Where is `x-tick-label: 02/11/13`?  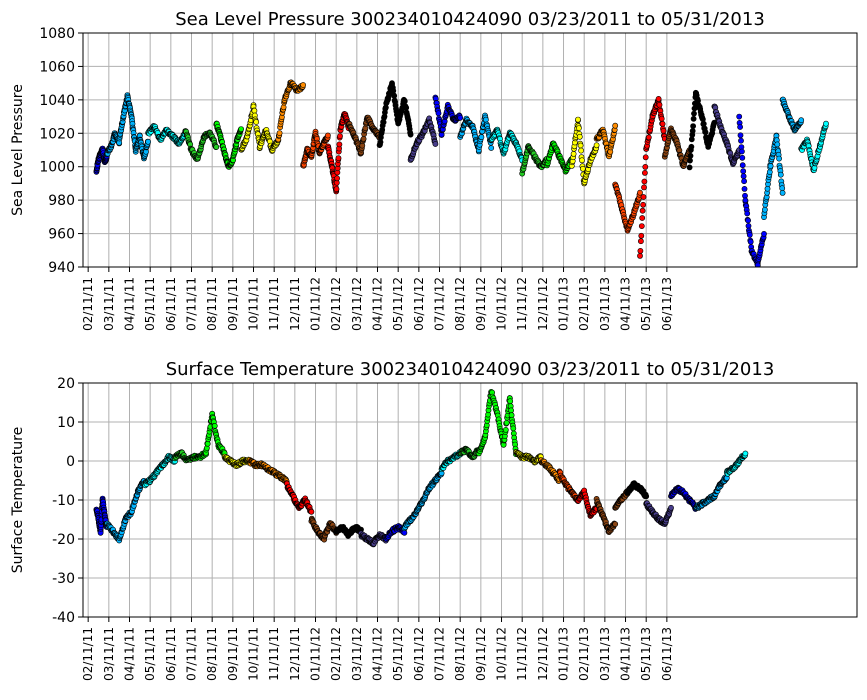
x-tick-label: 02/11/13 is located at coordinates (584, 654).